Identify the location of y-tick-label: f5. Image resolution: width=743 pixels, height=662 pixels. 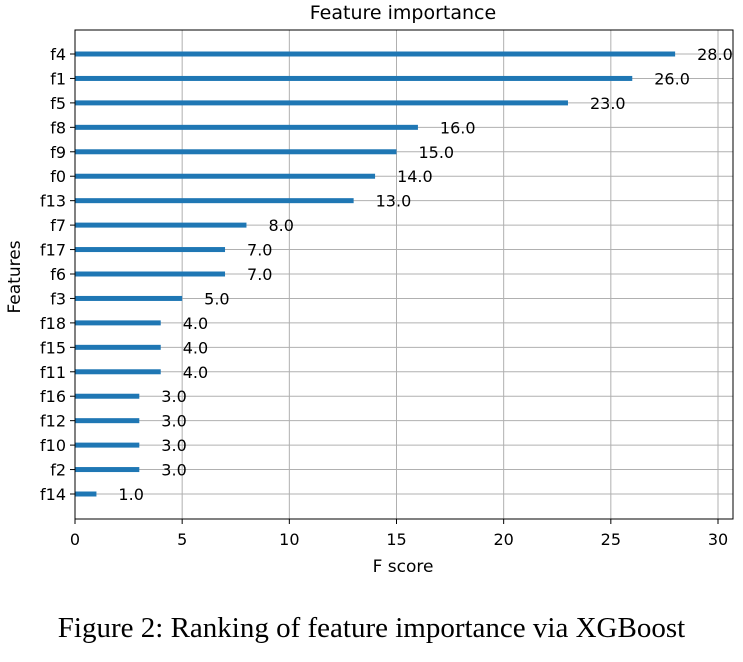
(58, 103).